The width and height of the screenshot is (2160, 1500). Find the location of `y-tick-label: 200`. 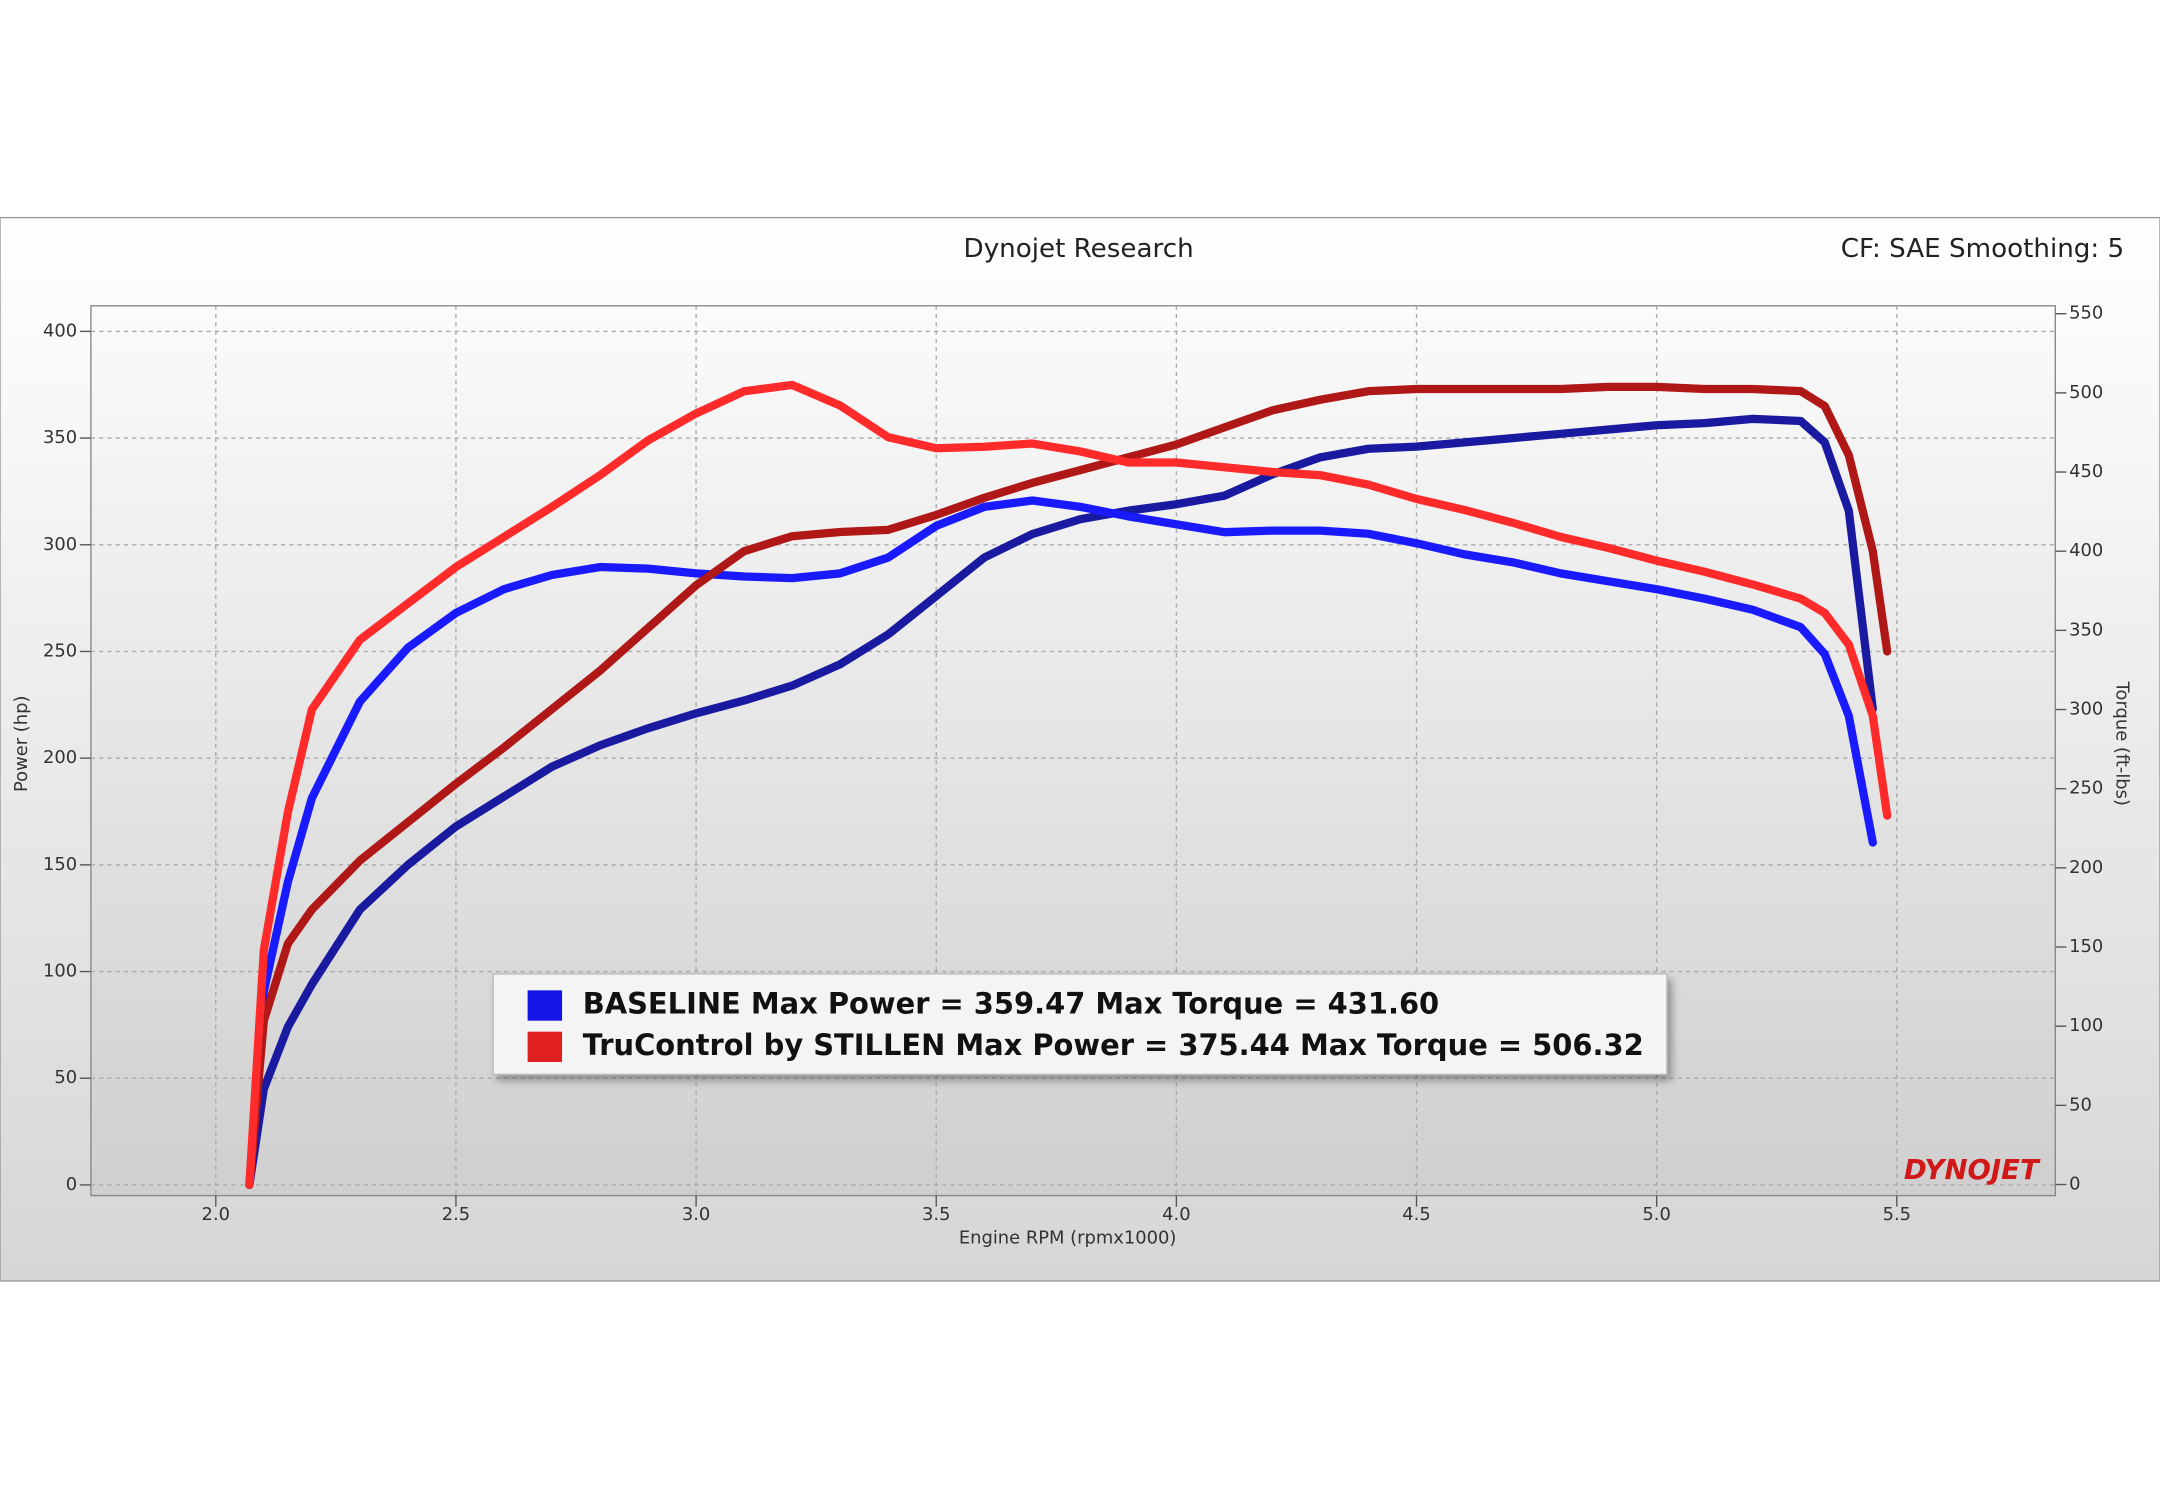

y-tick-label: 200 is located at coordinates (60, 757).